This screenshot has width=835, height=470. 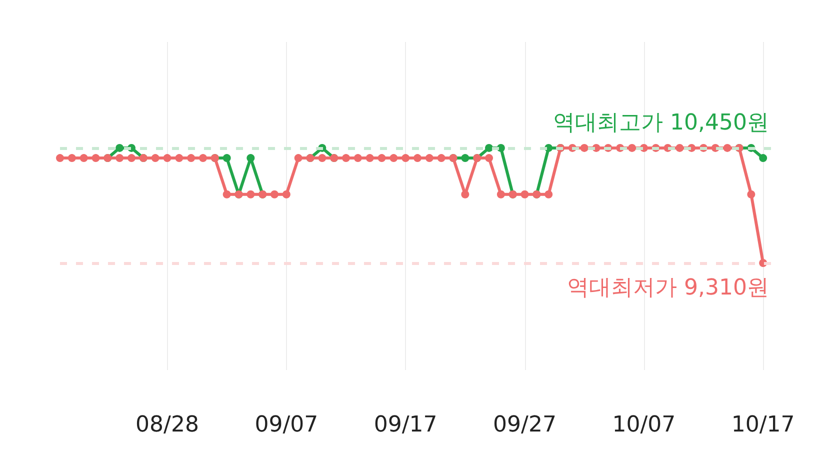 What do you see at coordinates (524, 425) in the screenshot?
I see `x-tick-label: 09/27` at bounding box center [524, 425].